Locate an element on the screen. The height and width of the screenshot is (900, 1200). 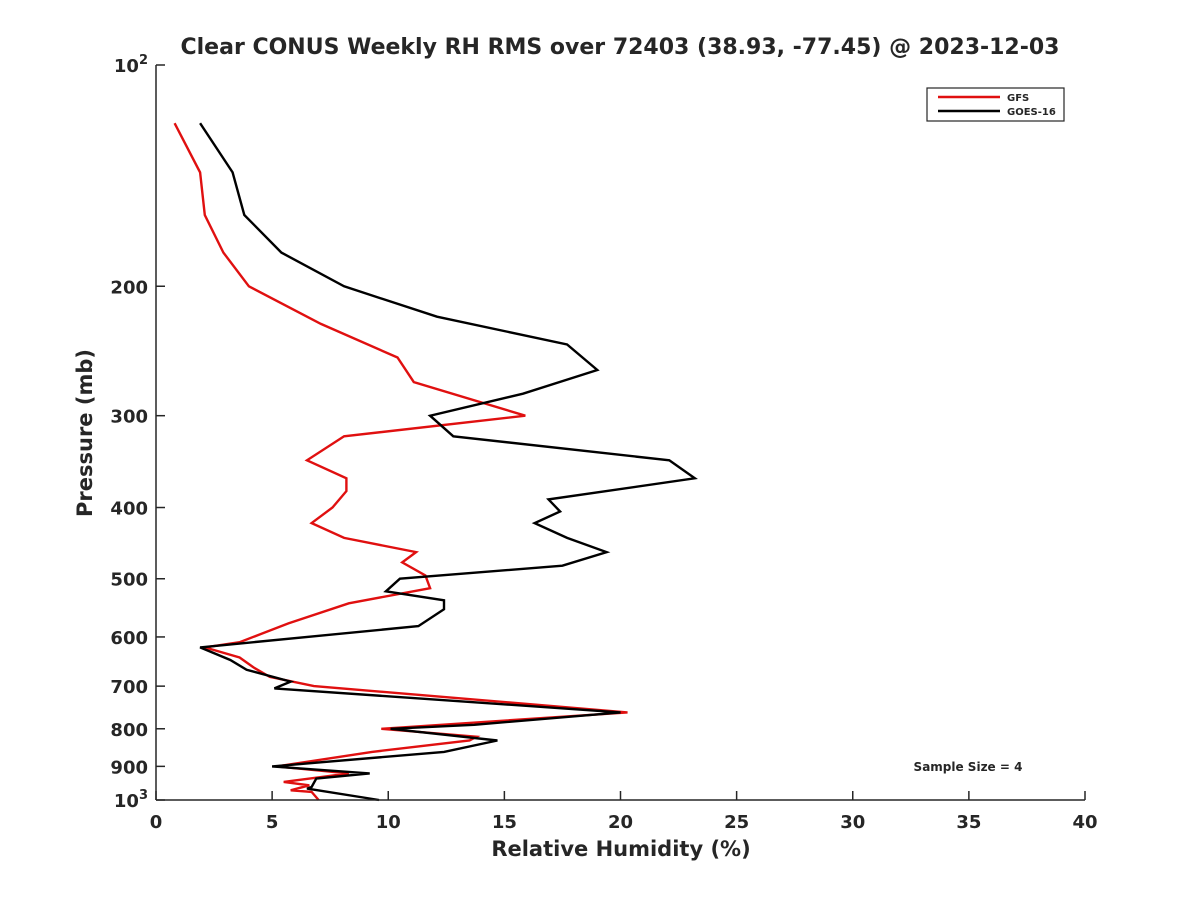
x-tick-label: 5 is located at coordinates (272, 822).